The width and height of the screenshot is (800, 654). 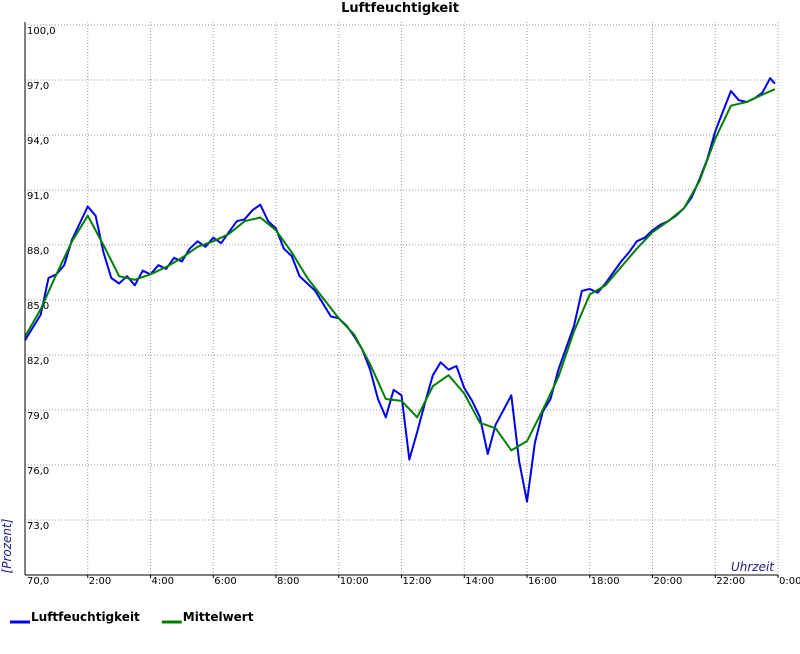 What do you see at coordinates (163, 581) in the screenshot?
I see `x-tick-label: 4:00` at bounding box center [163, 581].